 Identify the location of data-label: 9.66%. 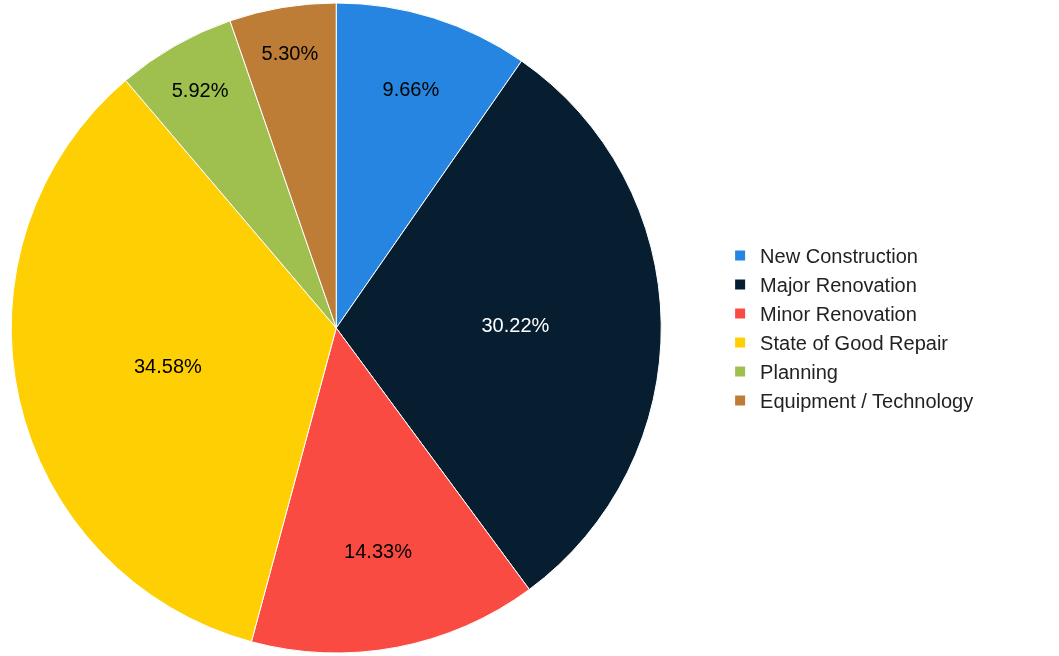
(411, 89).